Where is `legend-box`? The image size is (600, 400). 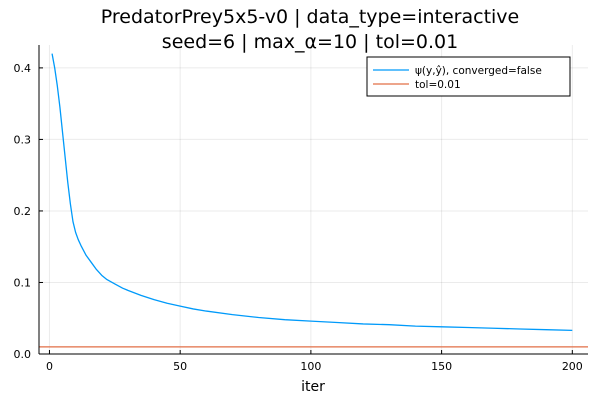
legend-box is located at coordinates (468, 76).